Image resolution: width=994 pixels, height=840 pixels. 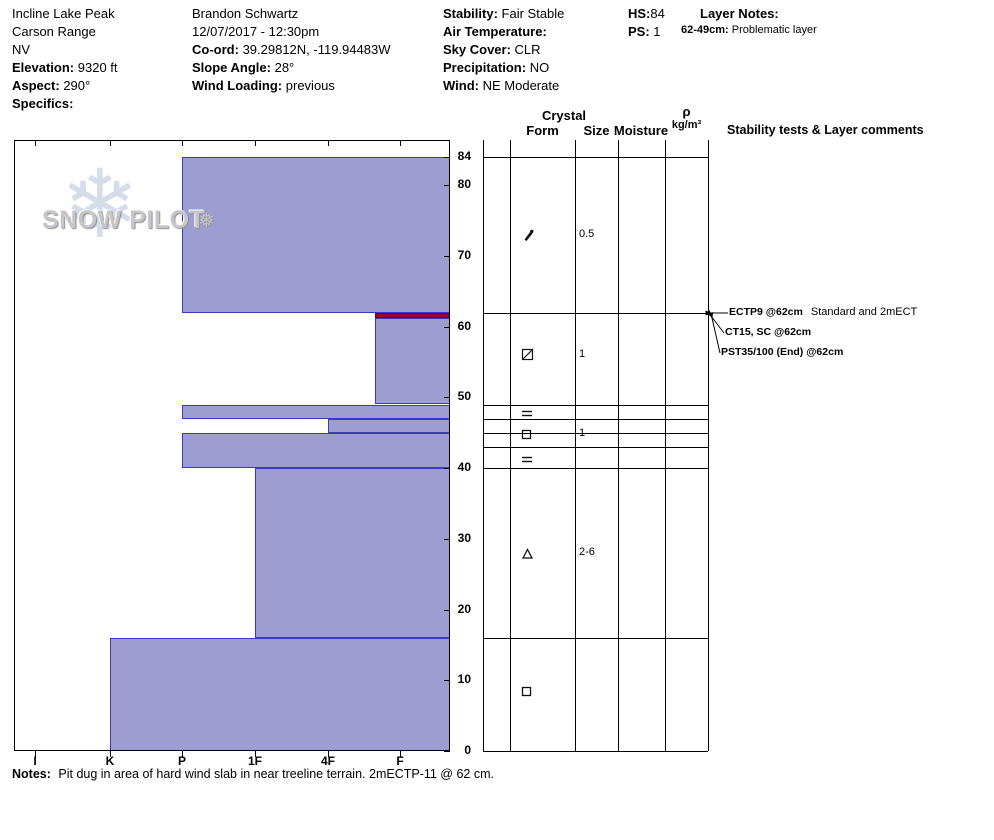 I want to click on sky-cover: Sky Cover: CLR, so click(x=534, y=50).